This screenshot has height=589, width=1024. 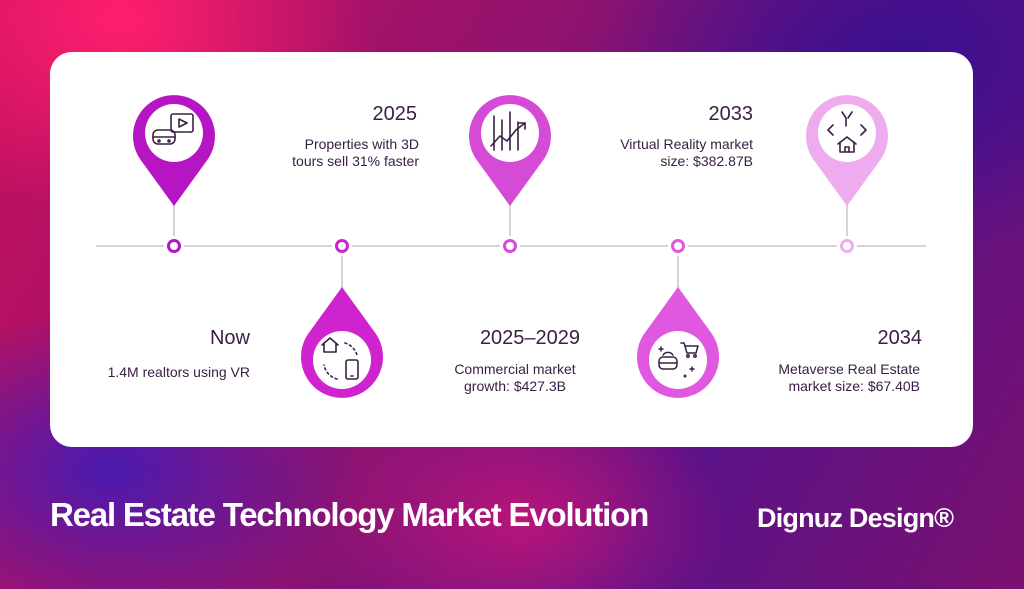 I want to click on stem-2025-2029, so click(x=510, y=223).